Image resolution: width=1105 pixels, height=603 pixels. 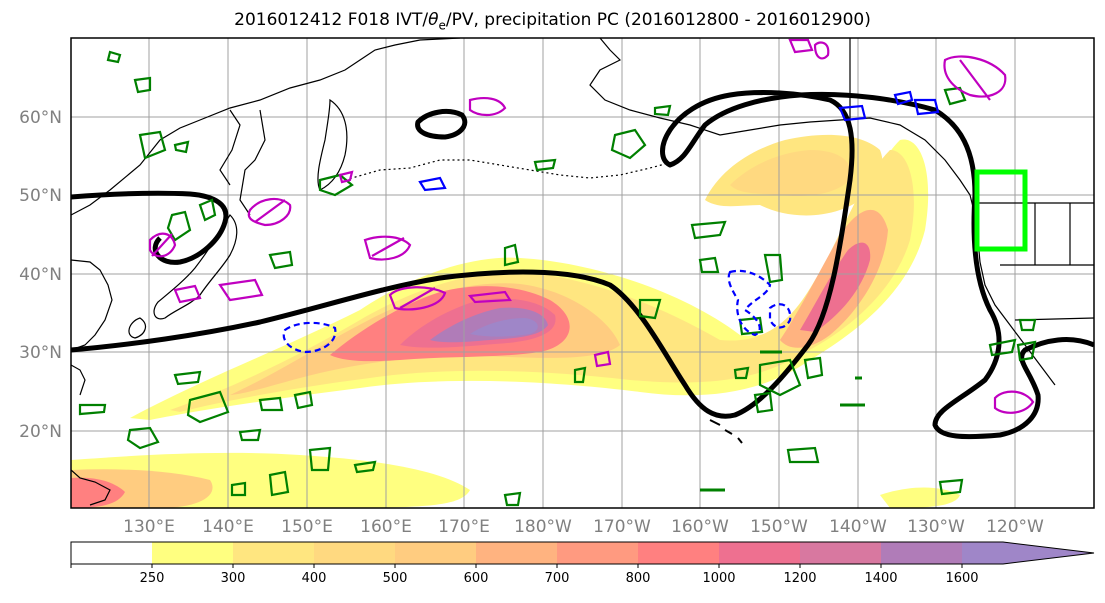 I want to click on ivt-band-1000-south, so click(x=98, y=492).